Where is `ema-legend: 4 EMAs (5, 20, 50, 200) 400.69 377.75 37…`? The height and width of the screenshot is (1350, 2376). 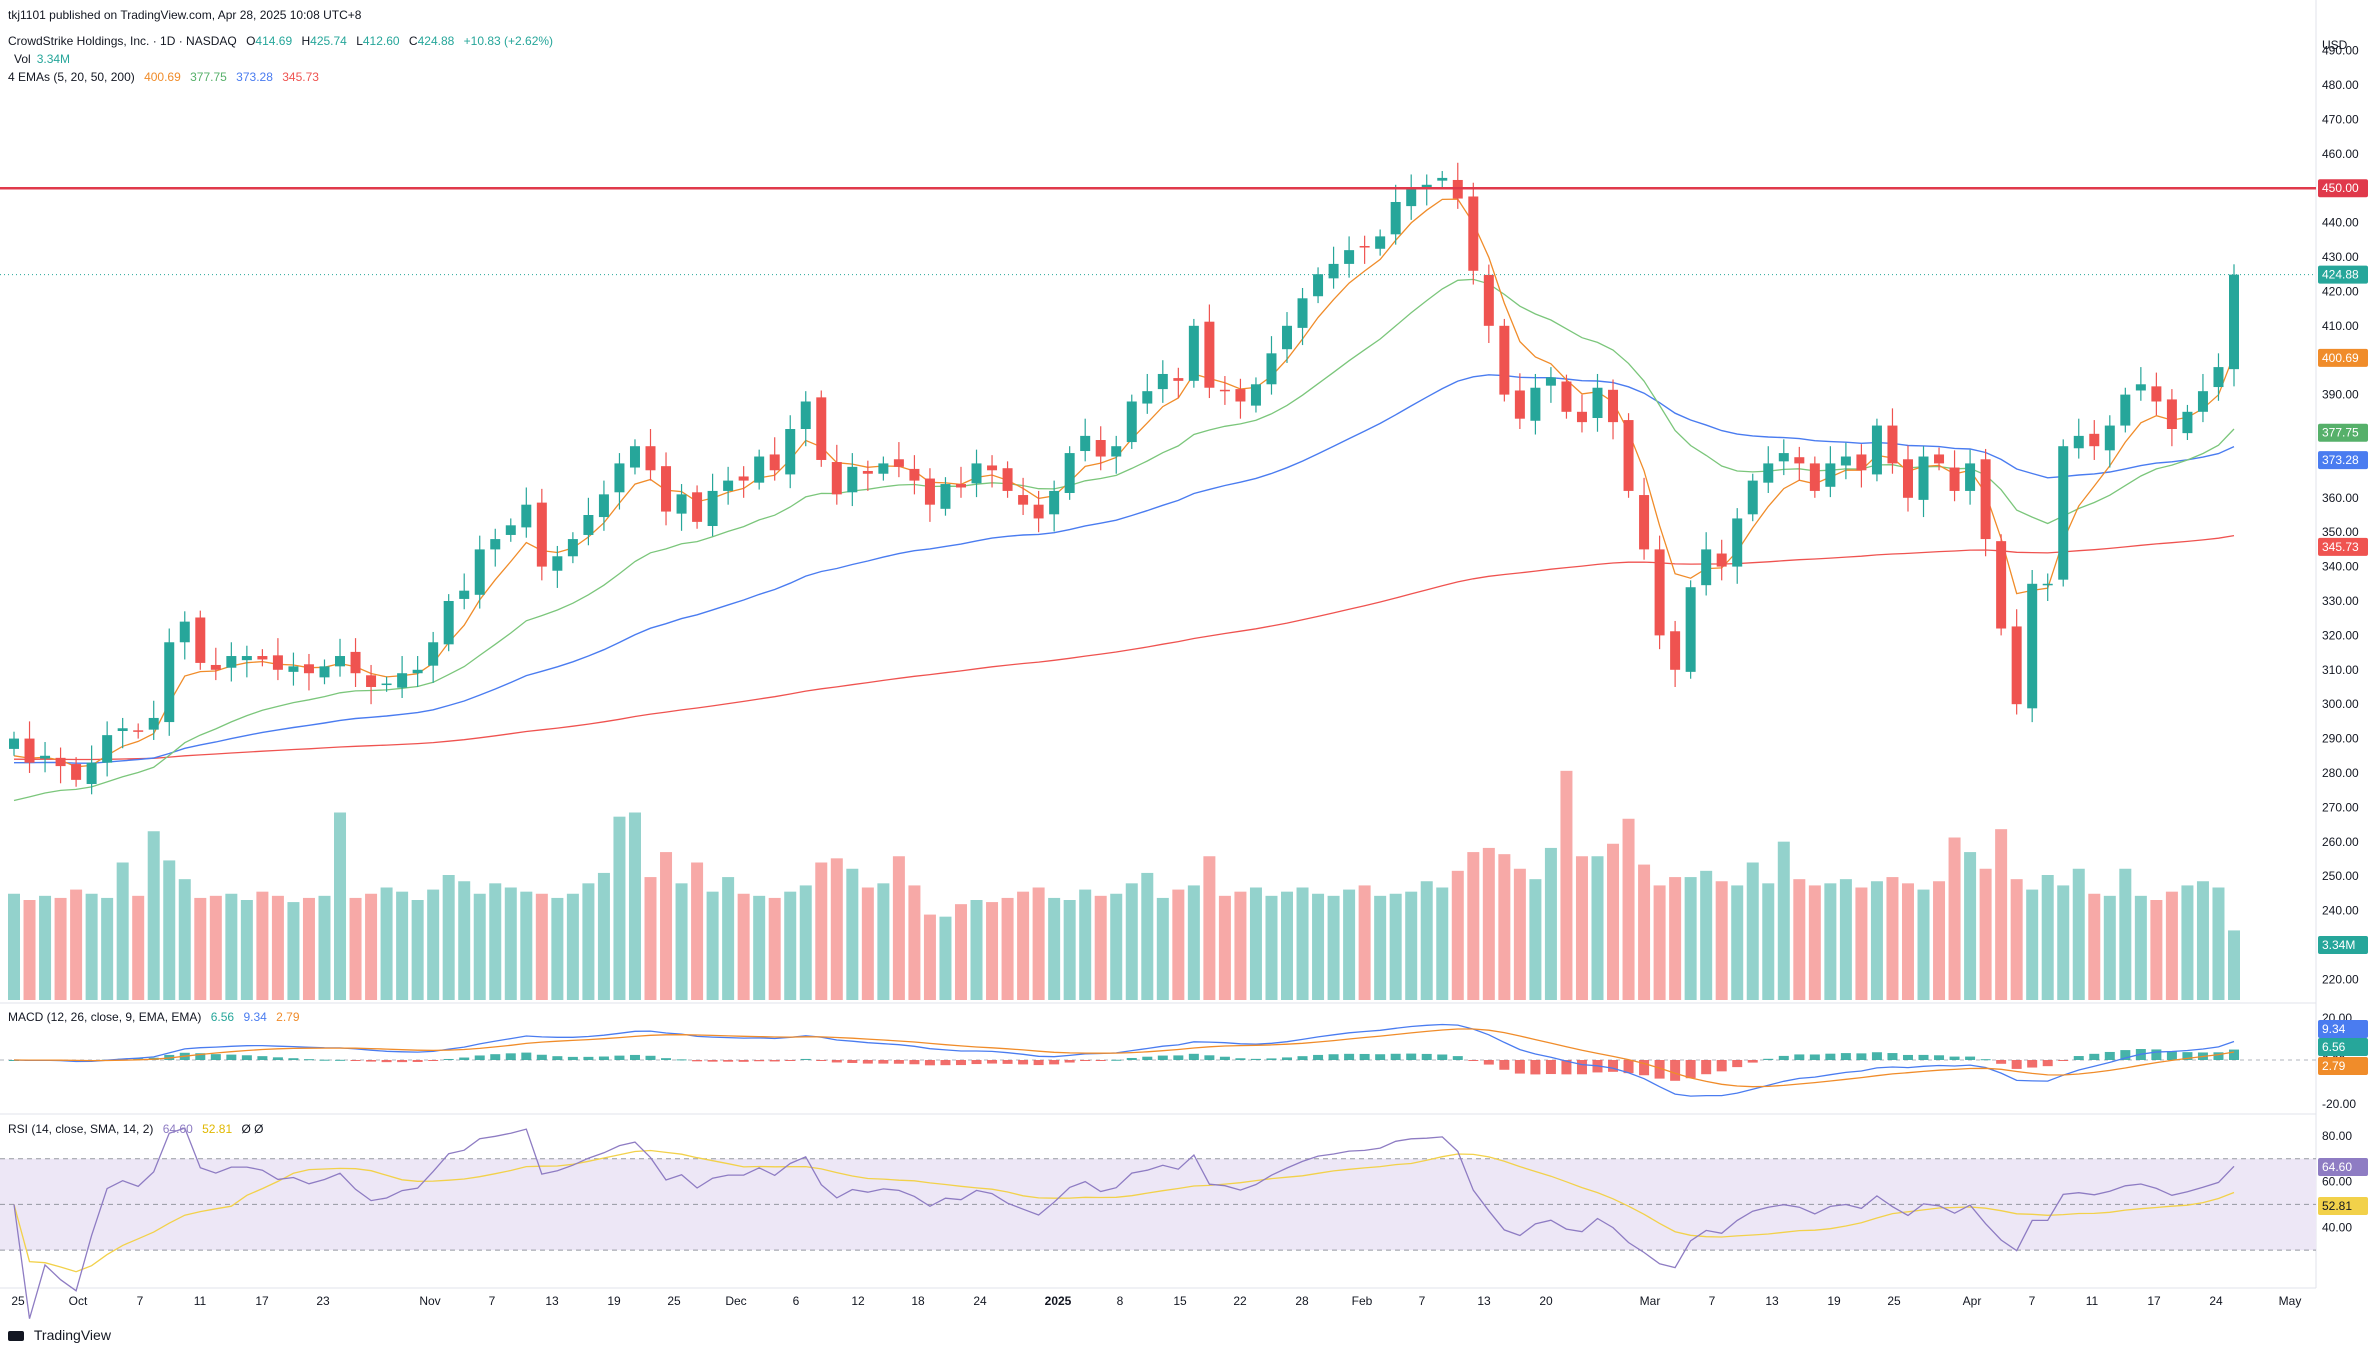
ema-legend: 4 EMAs (5, 20, 50, 200) 400.69 377.75 37… is located at coordinates (166, 77).